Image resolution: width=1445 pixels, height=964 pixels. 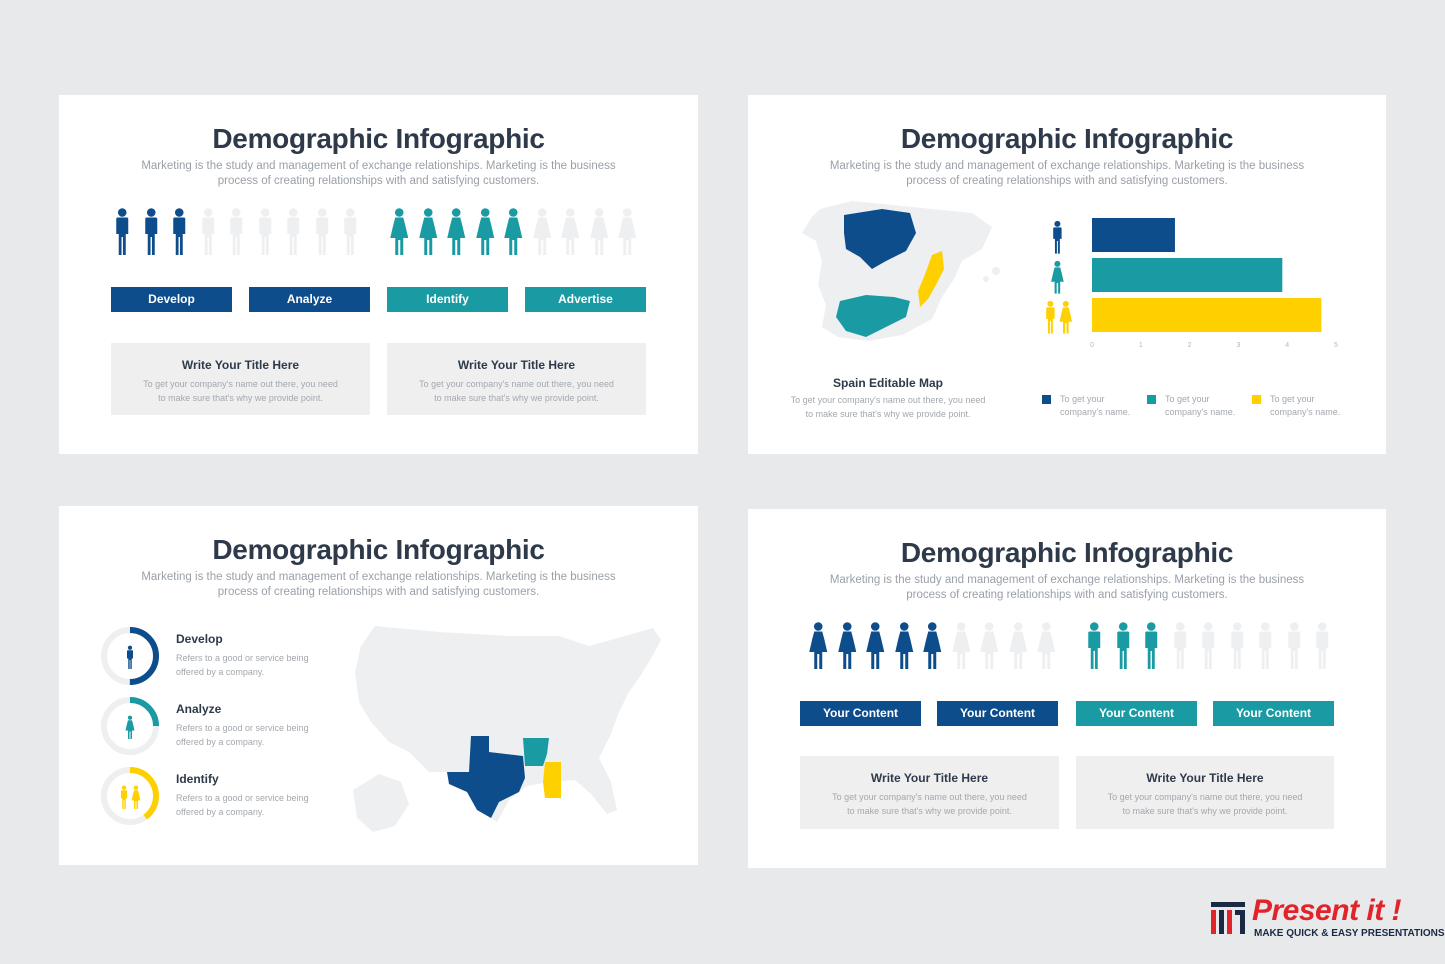 I want to click on identify-button: Identify, so click(x=447, y=299).